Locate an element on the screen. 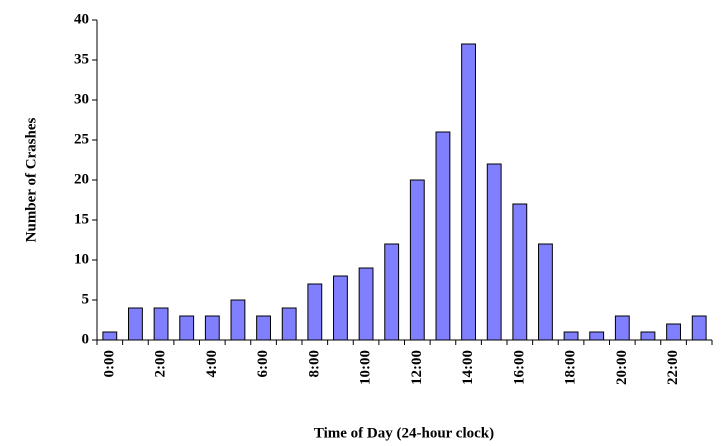  x-axis-title: Time of Day (24-hour clock) is located at coordinates (404, 433).